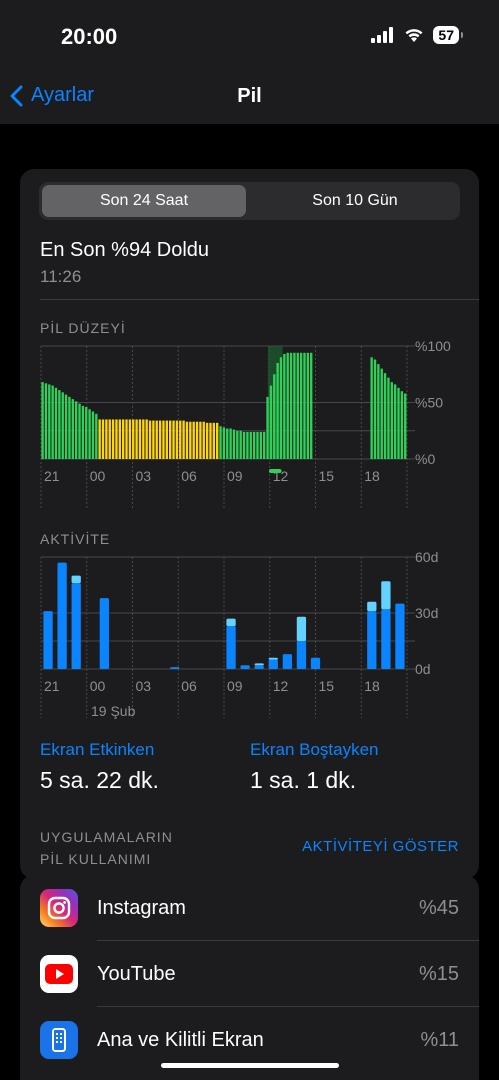 This screenshot has height=1080, width=499. Describe the element at coordinates (275, 471) in the screenshot. I see `charging-indicator` at that location.